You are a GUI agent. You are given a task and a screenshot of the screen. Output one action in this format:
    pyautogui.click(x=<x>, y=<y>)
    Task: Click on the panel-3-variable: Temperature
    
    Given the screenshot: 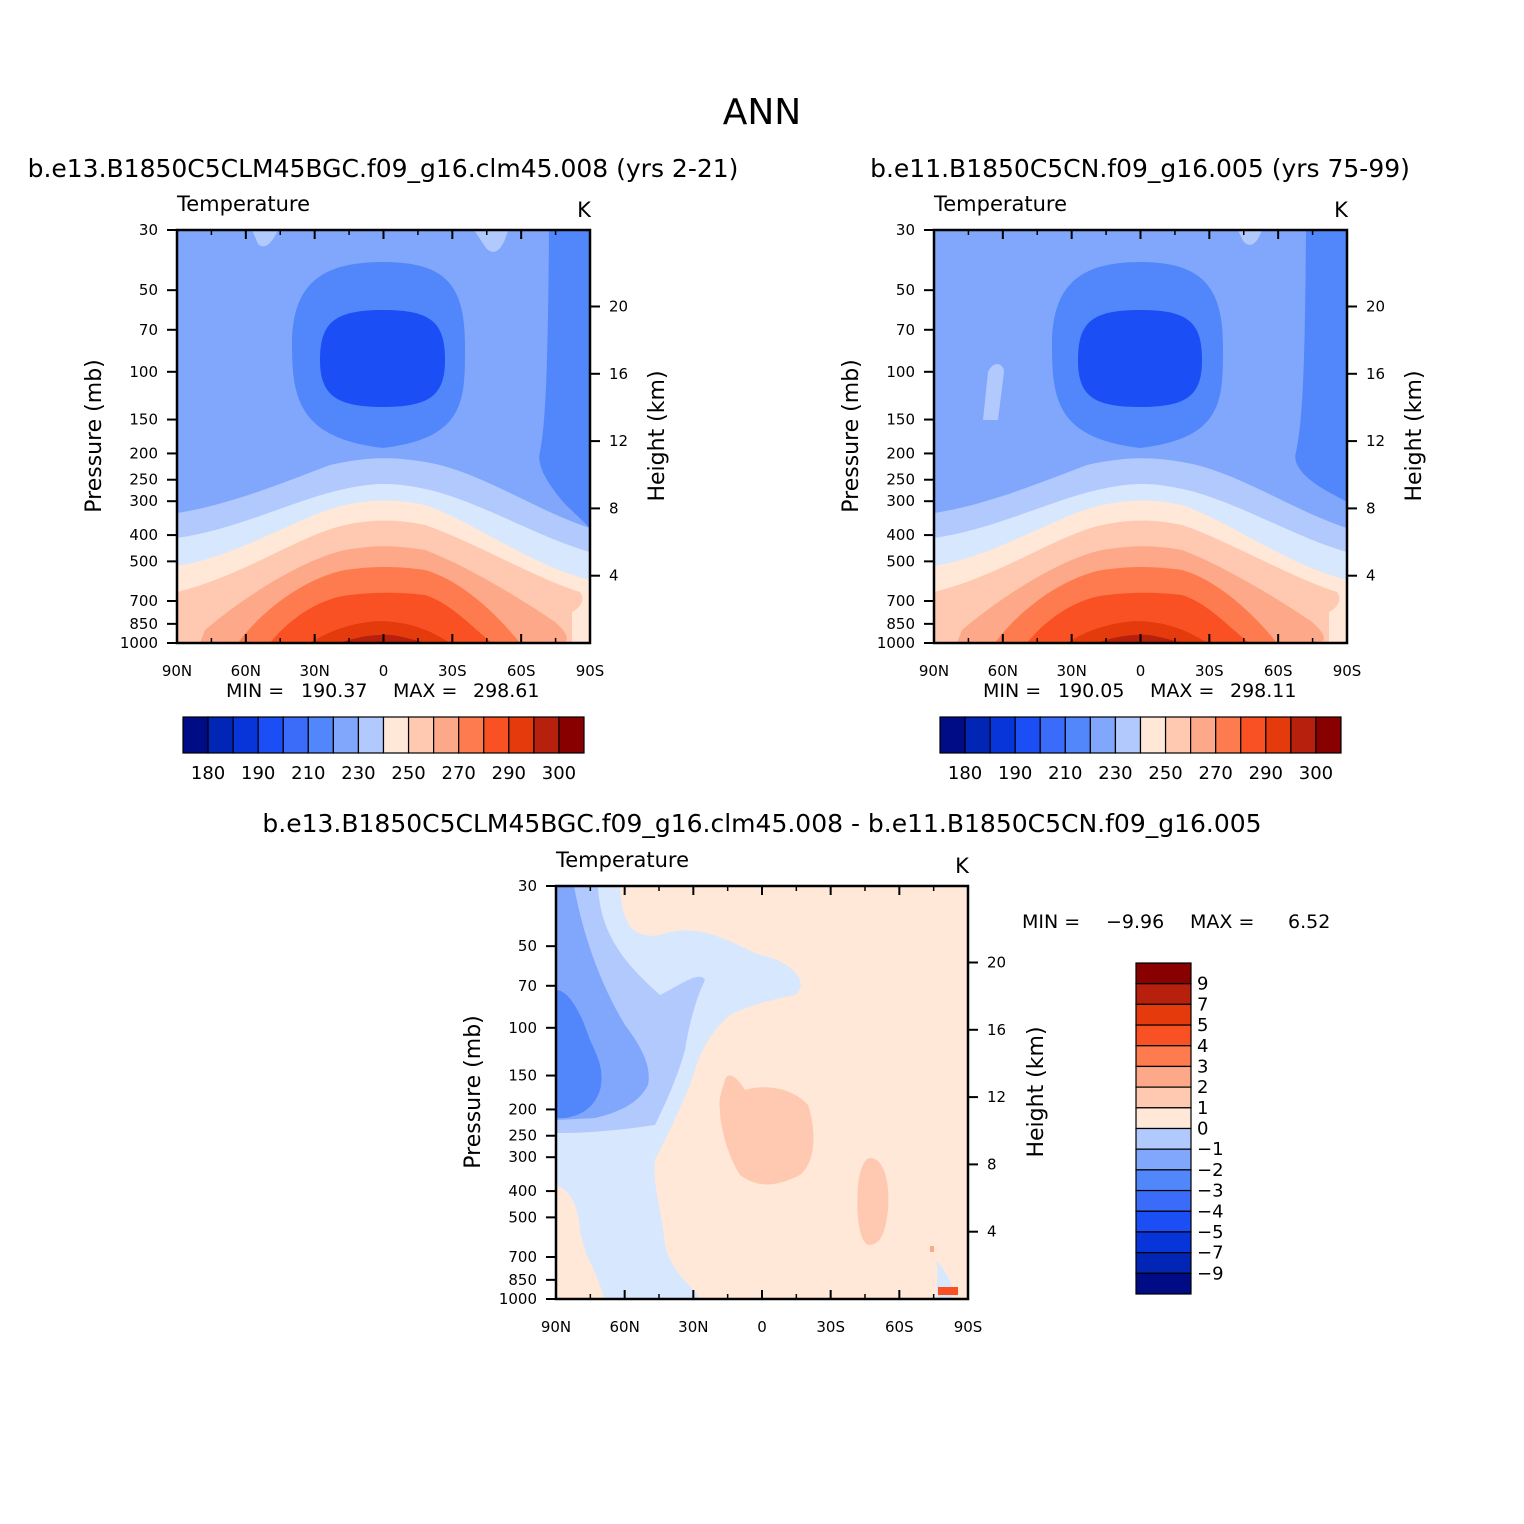 What is the action you would take?
    pyautogui.click(x=622, y=860)
    